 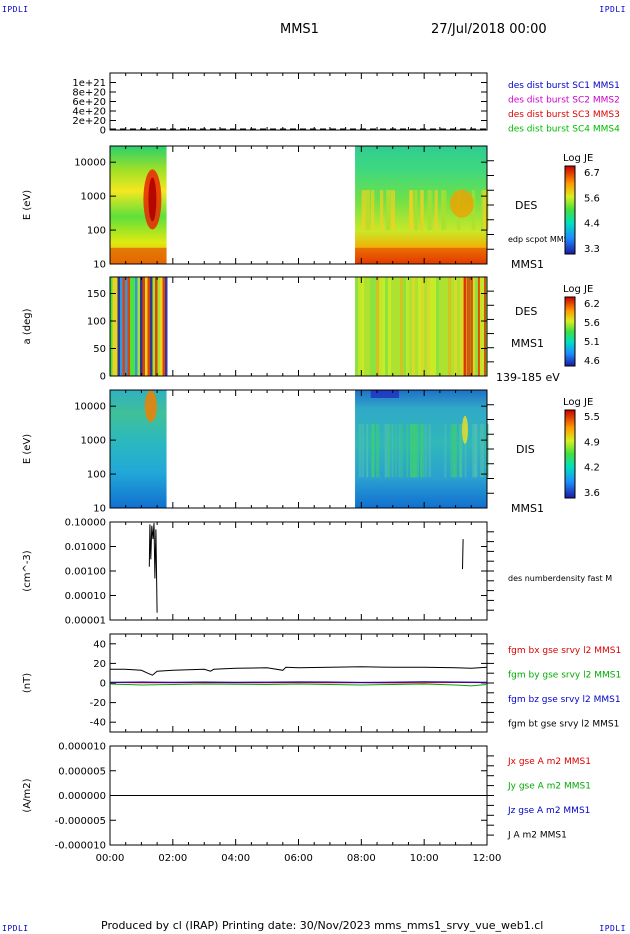 What do you see at coordinates (152, 199) in the screenshot?
I see `panel2-intensity-feature` at bounding box center [152, 199].